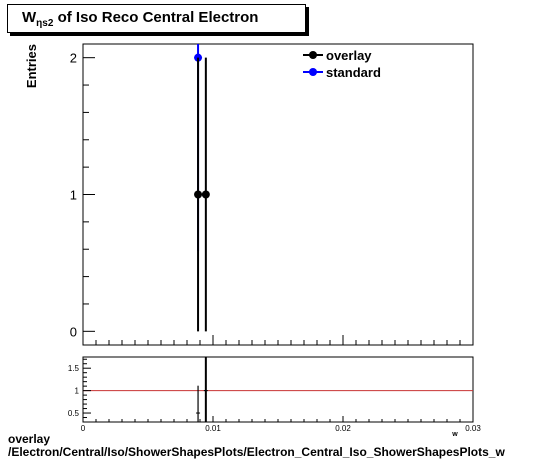  What do you see at coordinates (45, 23) in the screenshot?
I see `title-subscript: ηs2` at bounding box center [45, 23].